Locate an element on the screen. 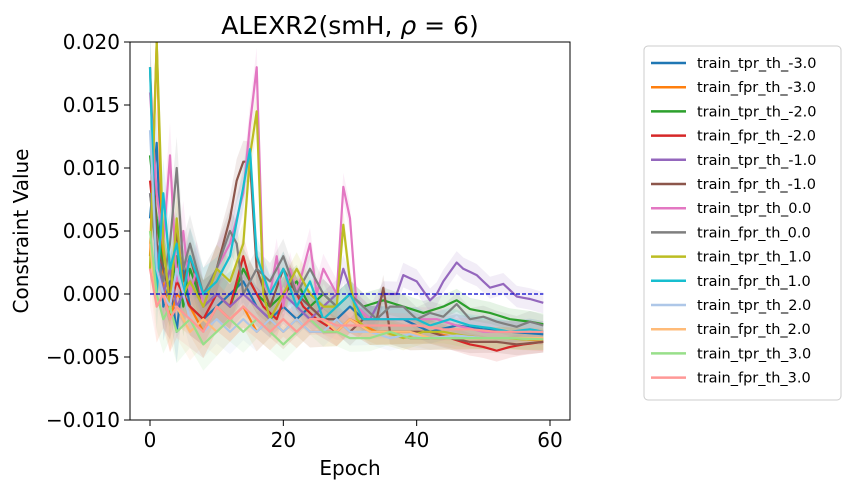 This screenshot has width=851, height=490. legend-label: train_tpr_th_3.0 is located at coordinates (754, 354).